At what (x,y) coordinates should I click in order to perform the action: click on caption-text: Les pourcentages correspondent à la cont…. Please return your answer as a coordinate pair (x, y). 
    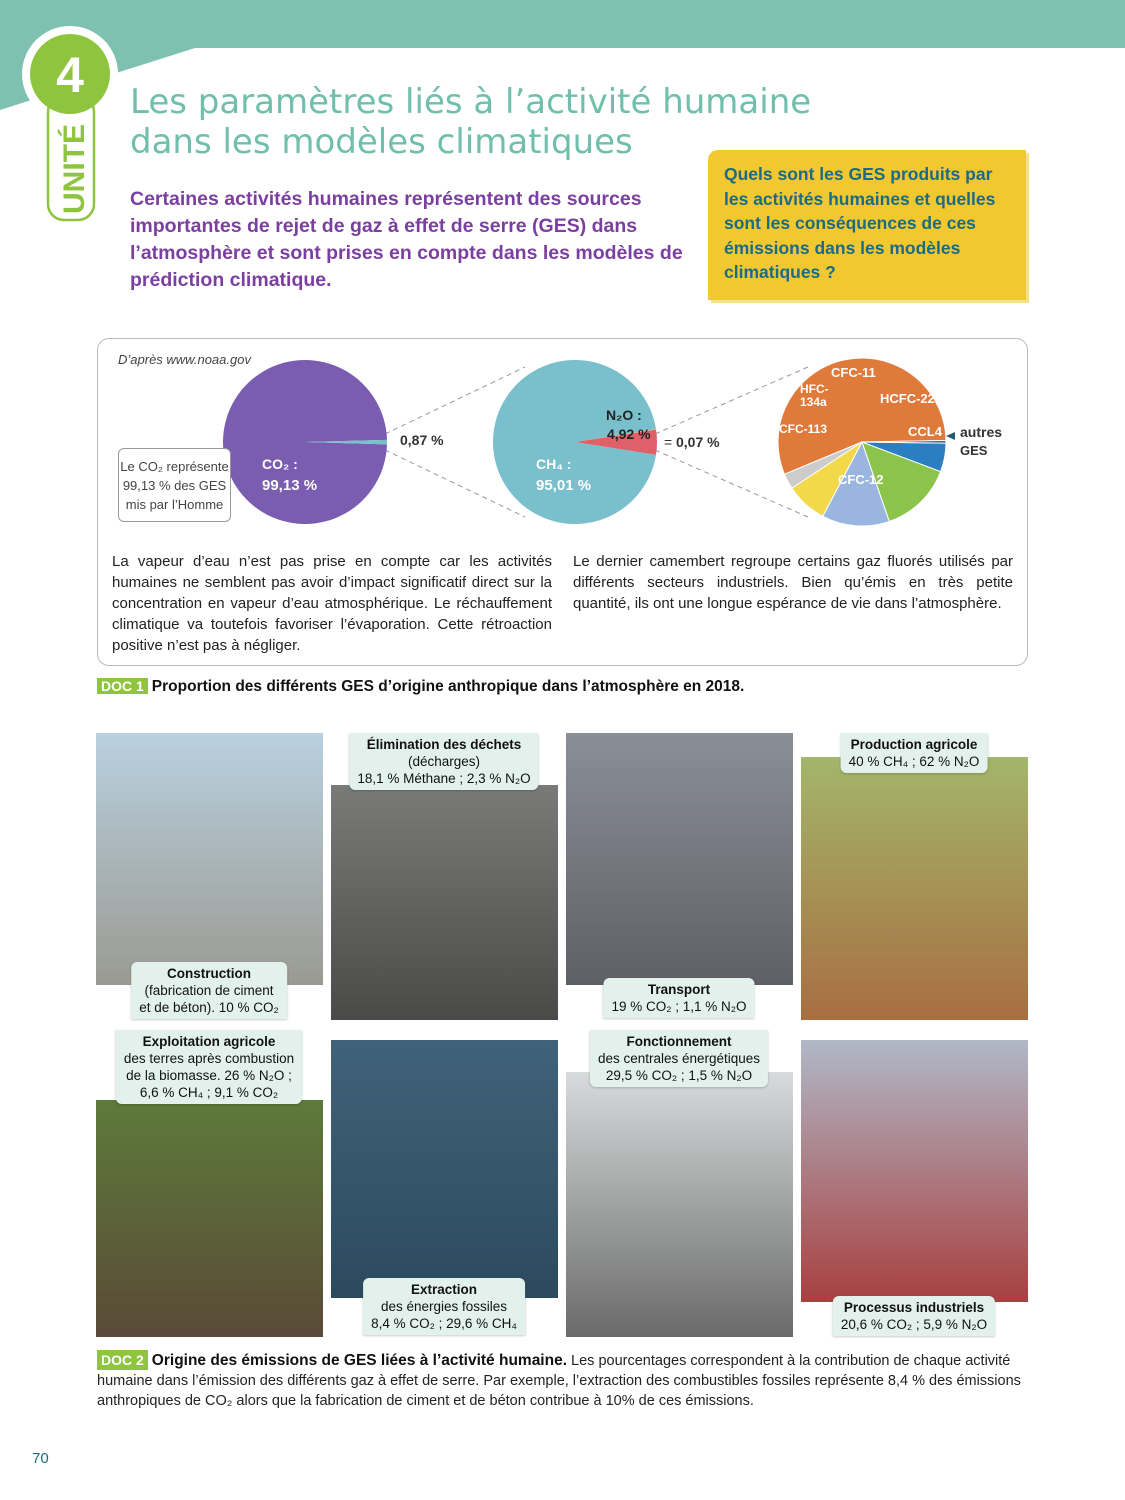
    Looking at the image, I should click on (559, 1381).